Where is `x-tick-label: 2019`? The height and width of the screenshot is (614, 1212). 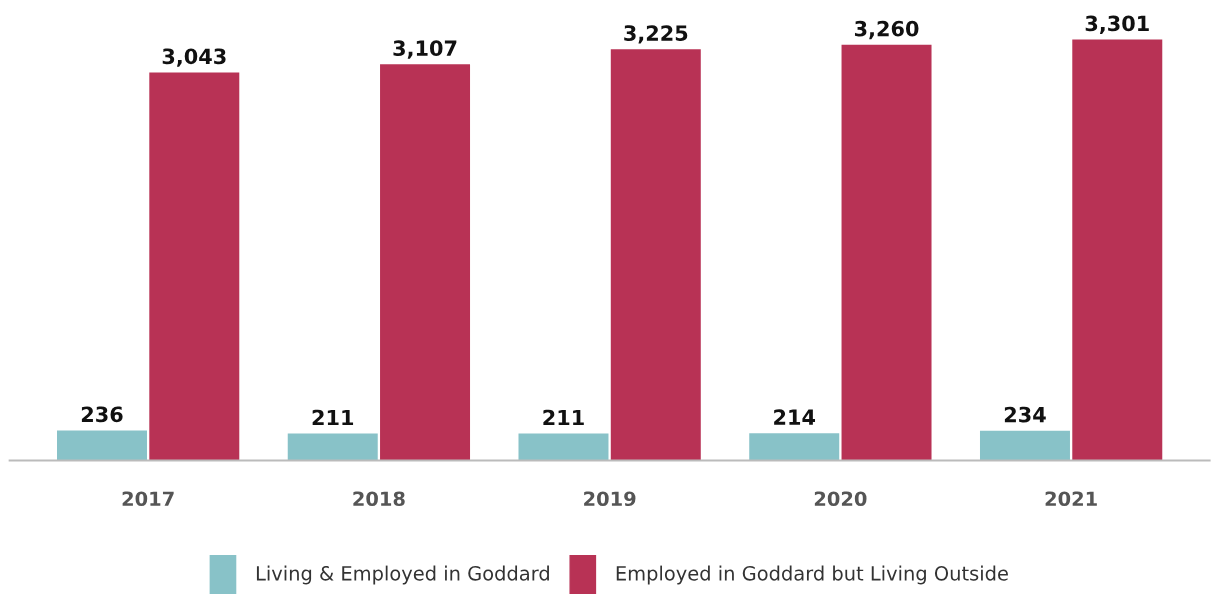 x-tick-label: 2019 is located at coordinates (610, 499).